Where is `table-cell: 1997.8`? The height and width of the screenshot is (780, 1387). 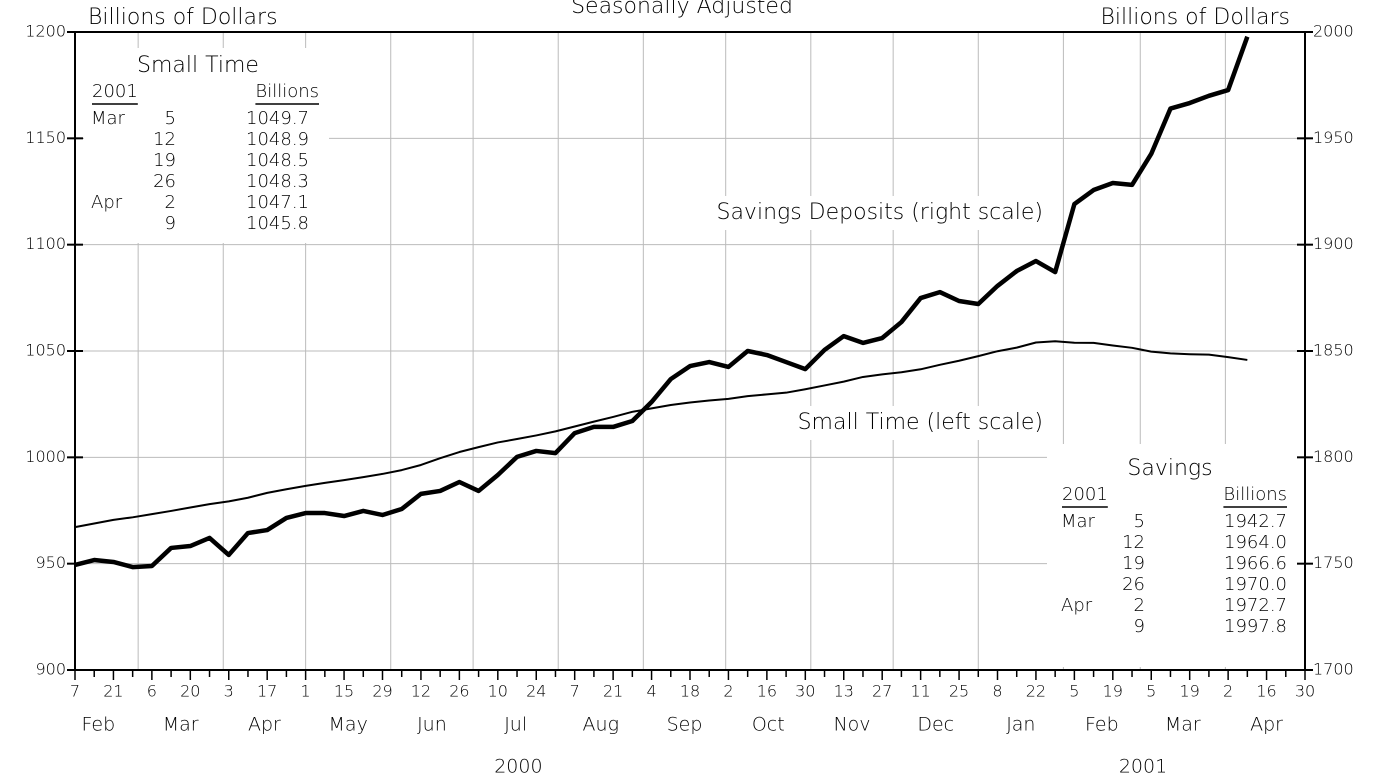 table-cell: 1997.8 is located at coordinates (1255, 626).